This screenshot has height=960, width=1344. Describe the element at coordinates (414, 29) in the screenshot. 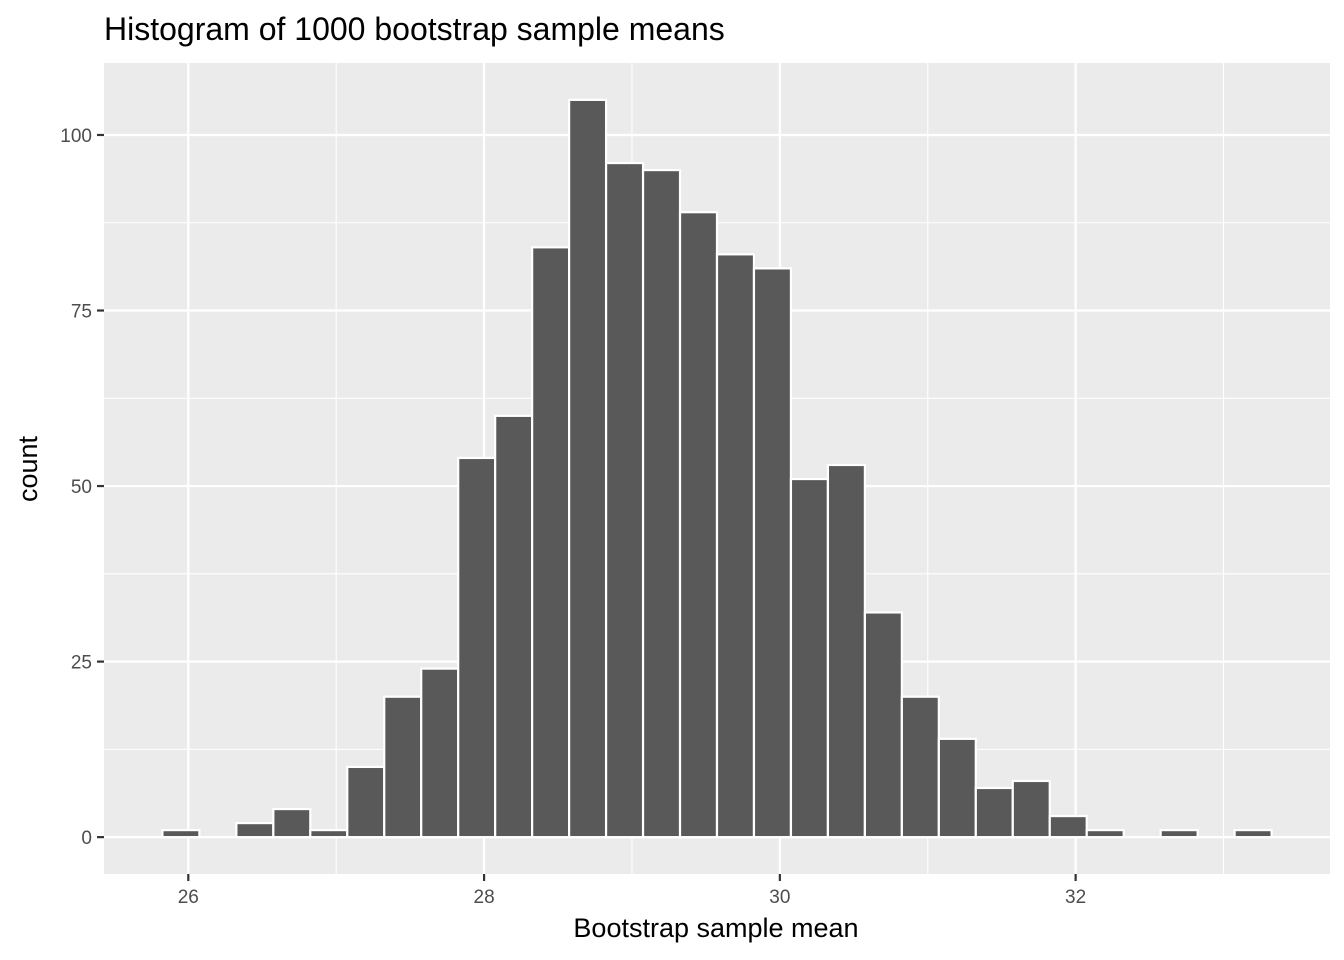

I see `chart-title: Histogram of 1000 bootstrap sample means` at that location.